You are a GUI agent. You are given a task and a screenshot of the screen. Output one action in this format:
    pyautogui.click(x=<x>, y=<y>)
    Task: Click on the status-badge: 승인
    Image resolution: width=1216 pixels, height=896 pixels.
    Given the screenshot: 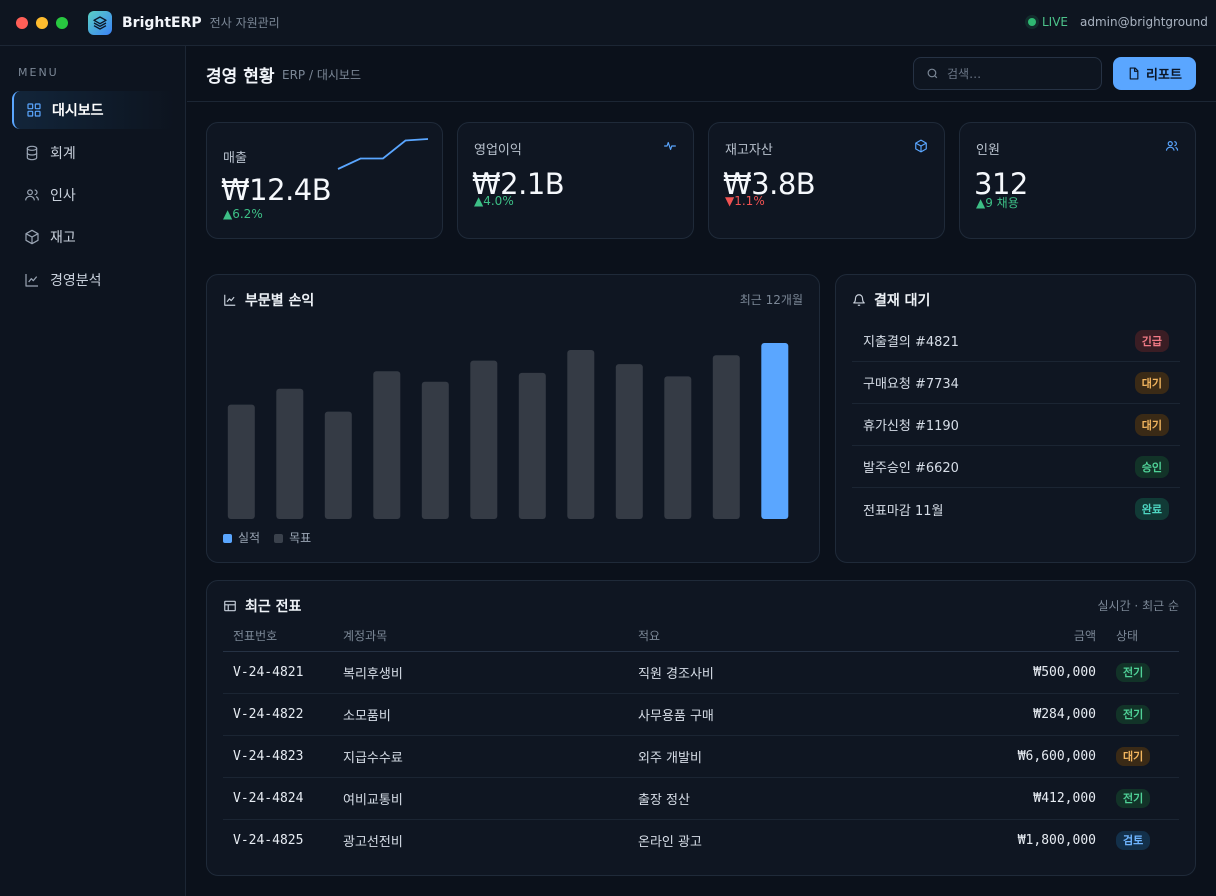 What is the action you would take?
    pyautogui.click(x=1151, y=466)
    